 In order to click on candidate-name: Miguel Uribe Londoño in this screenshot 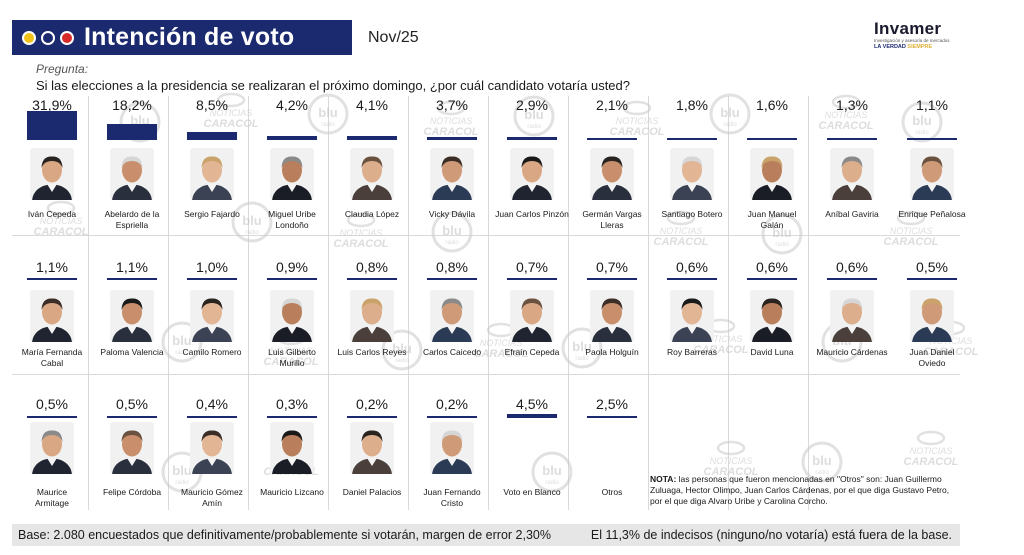, I will do `click(292, 220)`.